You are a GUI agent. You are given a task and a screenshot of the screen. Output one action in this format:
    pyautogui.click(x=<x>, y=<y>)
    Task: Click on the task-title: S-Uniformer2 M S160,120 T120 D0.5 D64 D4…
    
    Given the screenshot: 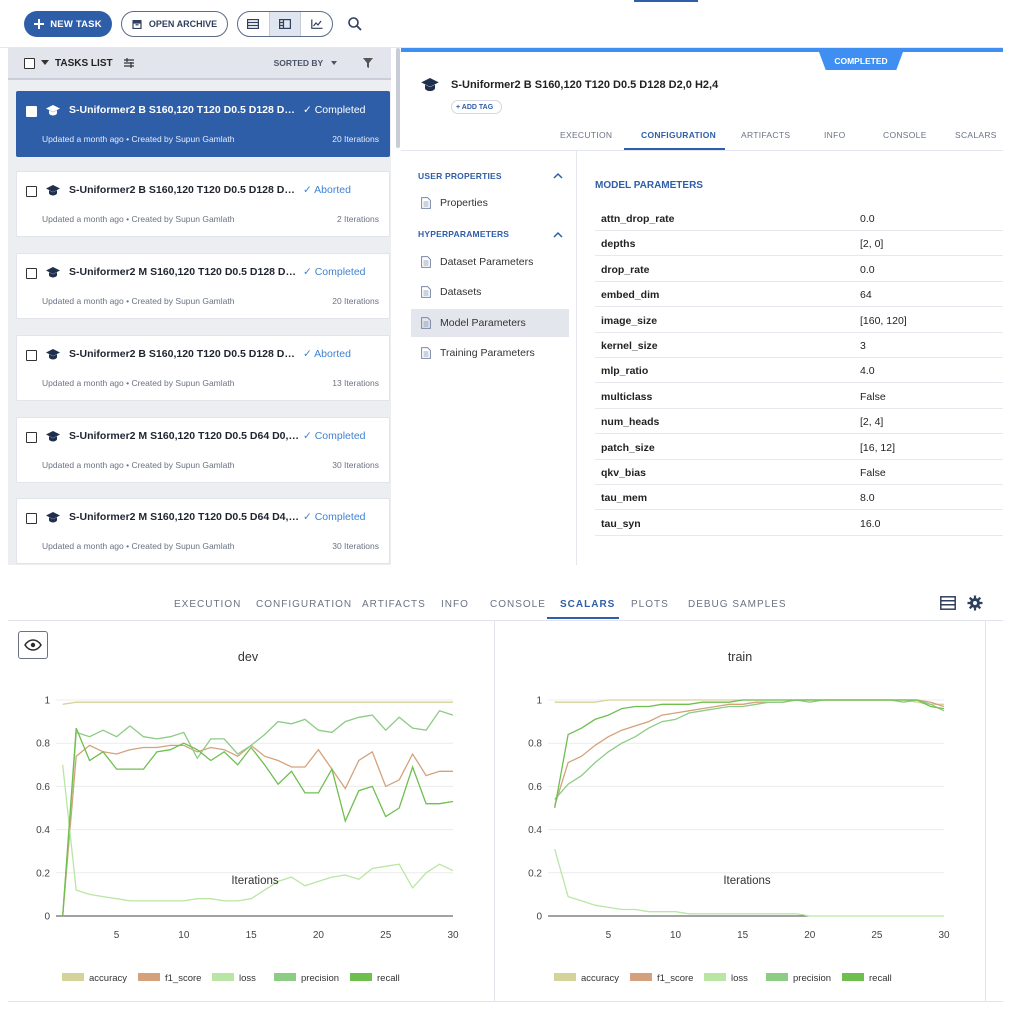 What is the action you would take?
    pyautogui.click(x=184, y=517)
    